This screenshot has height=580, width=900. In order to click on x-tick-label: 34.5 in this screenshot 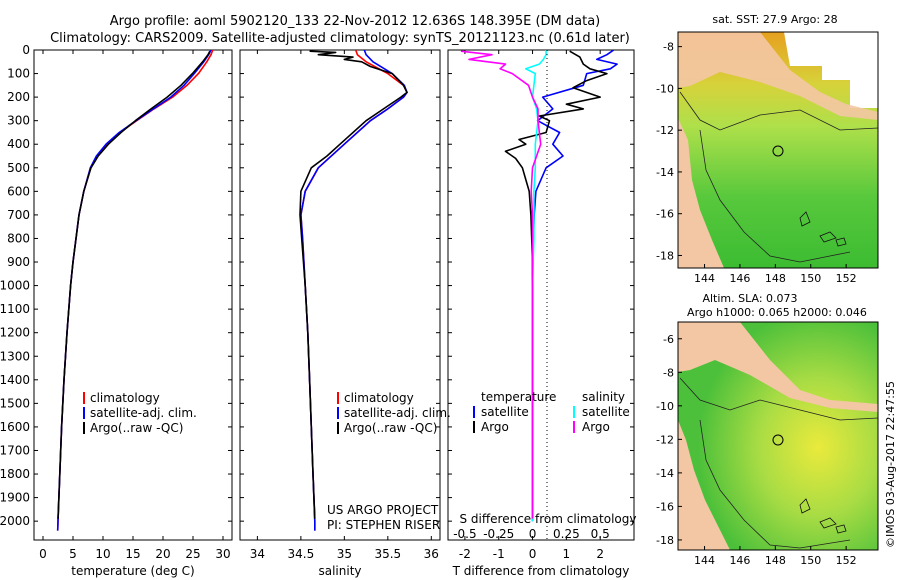, I will do `click(301, 554)`.